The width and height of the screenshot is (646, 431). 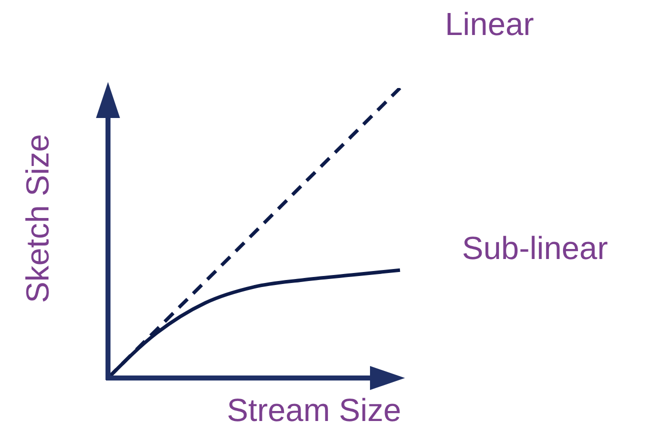 I want to click on series-label: Sub-linear, so click(x=535, y=249).